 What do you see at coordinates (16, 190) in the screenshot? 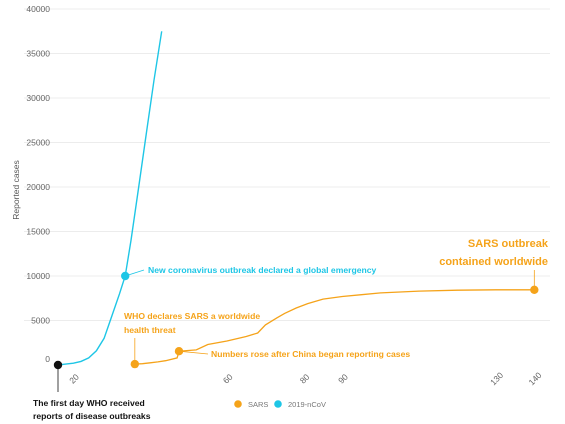
I see `y-axis-label: Reported cases` at bounding box center [16, 190].